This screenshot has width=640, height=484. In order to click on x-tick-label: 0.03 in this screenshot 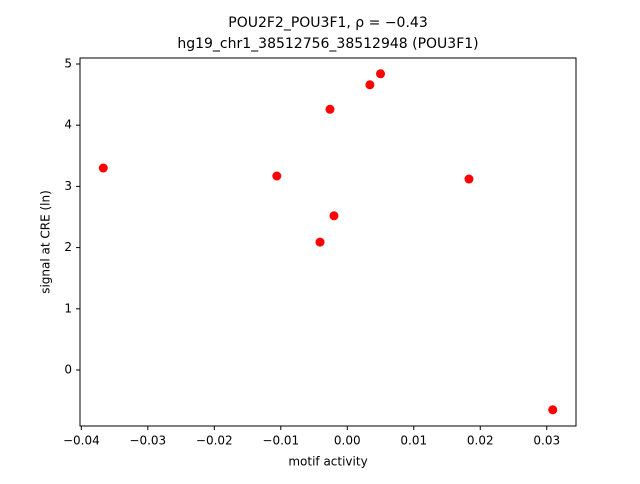, I will do `click(546, 441)`.